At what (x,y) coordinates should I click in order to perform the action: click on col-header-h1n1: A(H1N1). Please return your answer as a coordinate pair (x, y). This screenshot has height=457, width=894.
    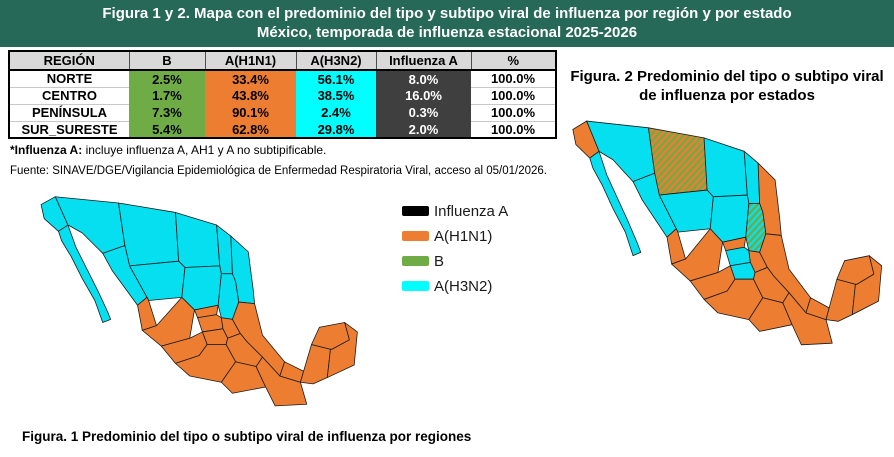
    Looking at the image, I should click on (250, 61).